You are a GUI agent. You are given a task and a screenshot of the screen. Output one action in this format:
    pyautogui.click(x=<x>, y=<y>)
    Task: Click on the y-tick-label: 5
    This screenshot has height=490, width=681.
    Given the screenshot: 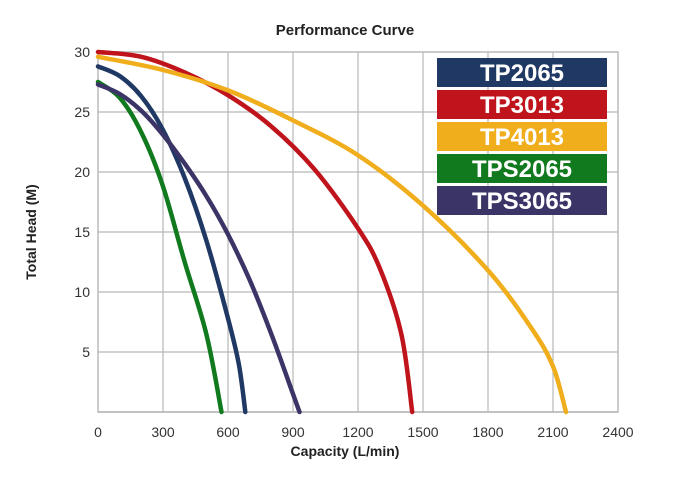 What is the action you would take?
    pyautogui.click(x=86, y=352)
    